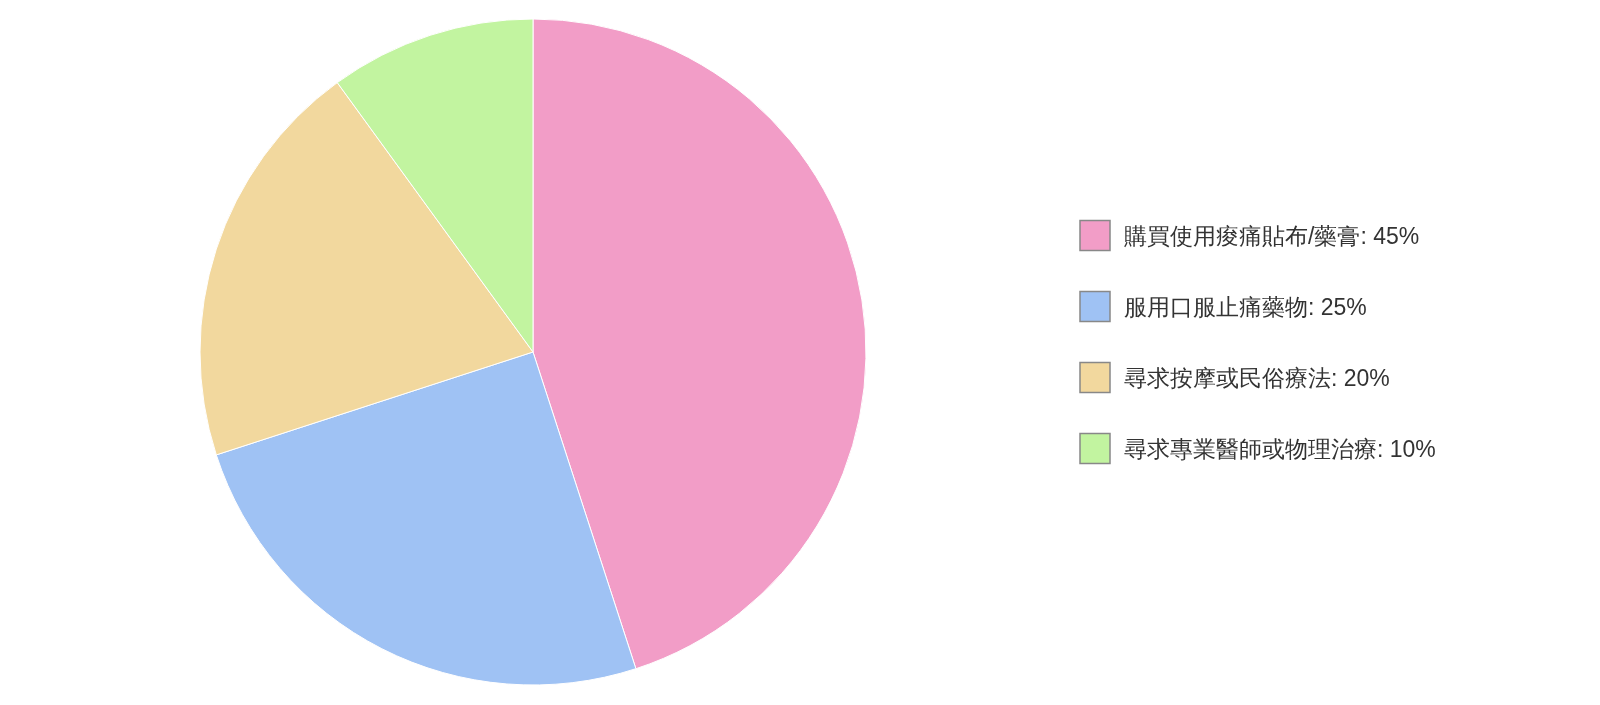 This screenshot has height=705, width=1600. What do you see at coordinates (1257, 377) in the screenshot?
I see `legend-label: 尋求按摩或民俗療法: 20%` at bounding box center [1257, 377].